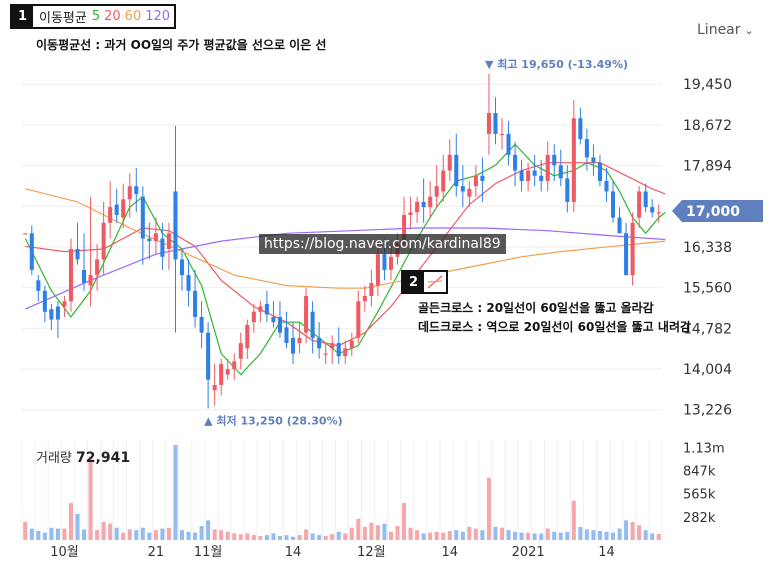 Image resolution: width=773 pixels, height=561 pixels. I want to click on scale-label: Linear, so click(719, 30).